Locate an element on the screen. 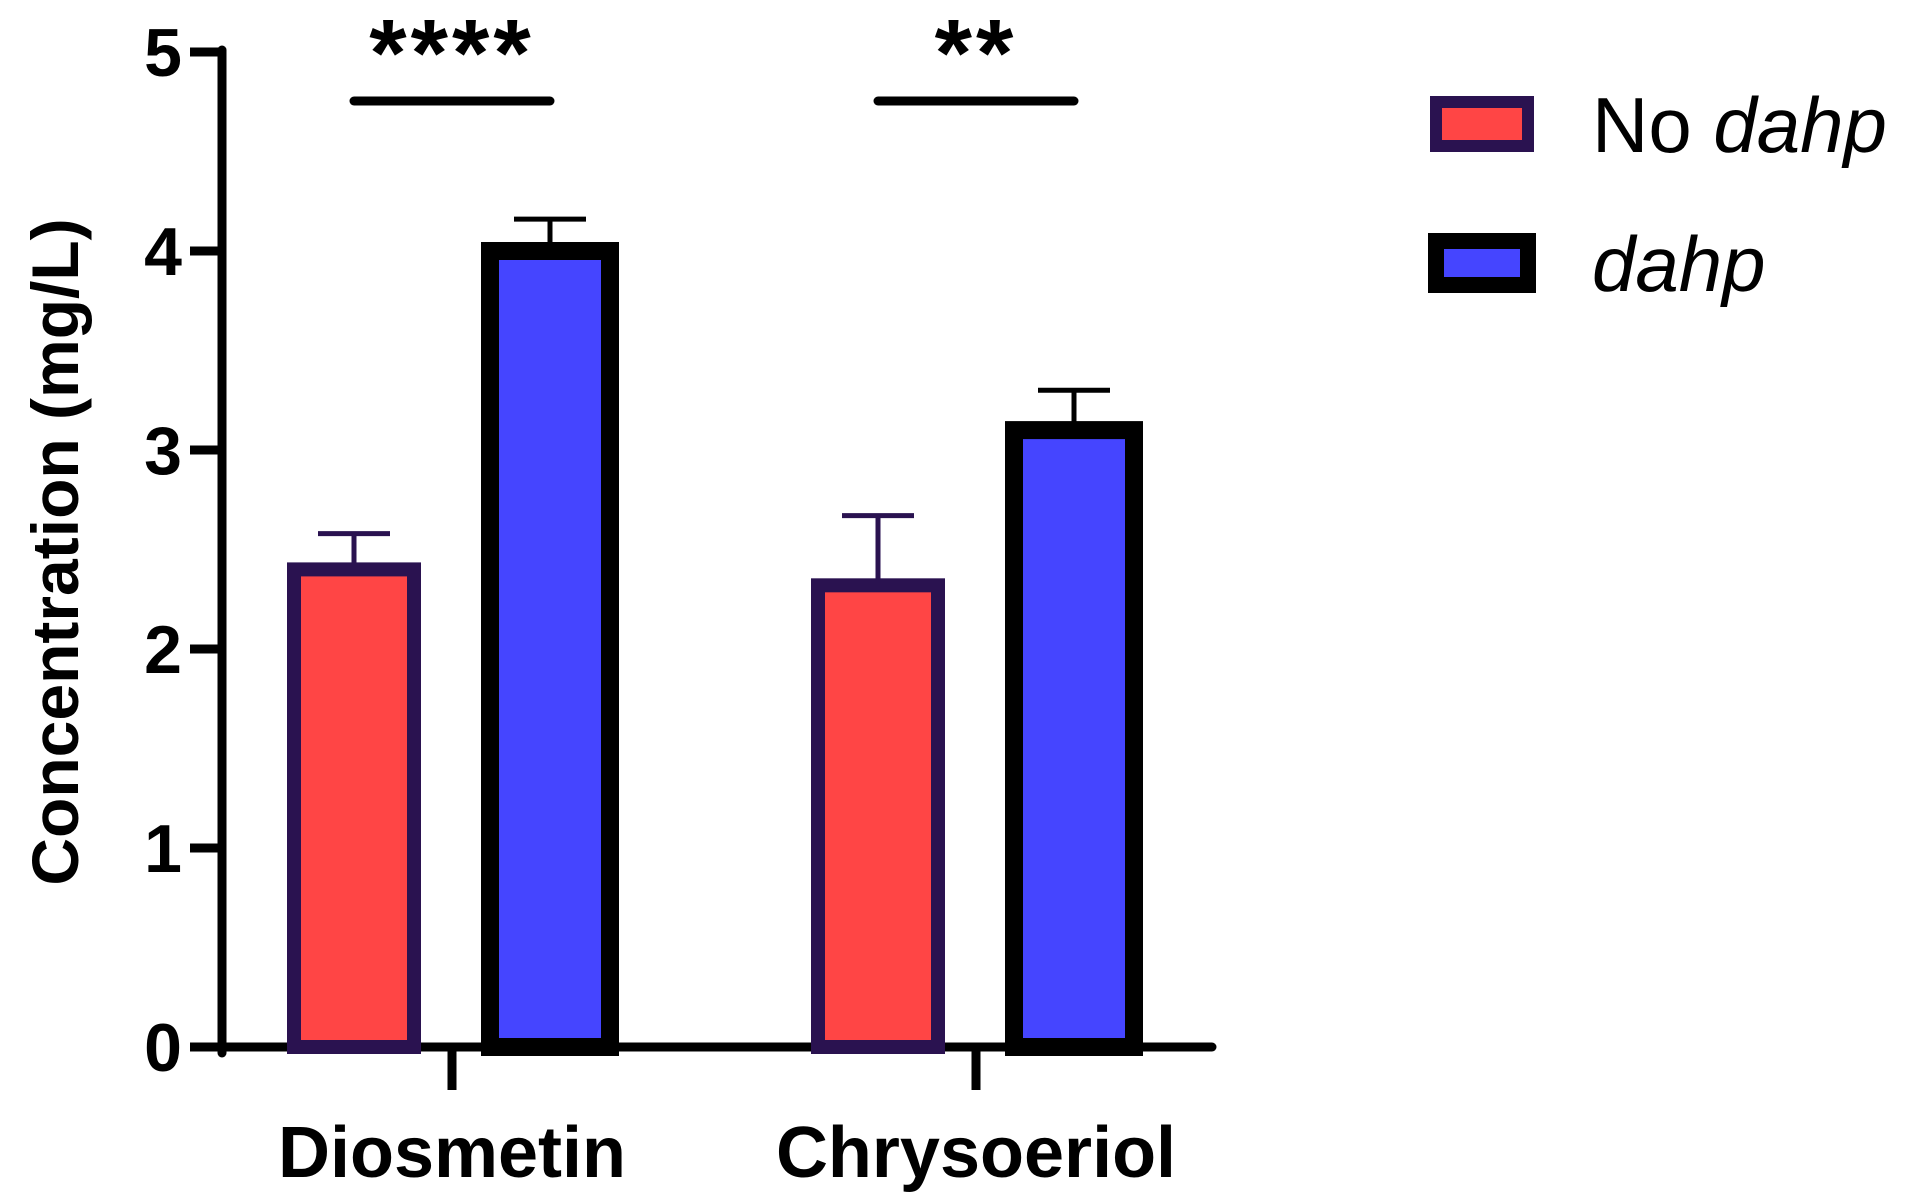 Image resolution: width=1912 pixels, height=1200 pixels. y-tick-label: 1 is located at coordinates (163, 849).